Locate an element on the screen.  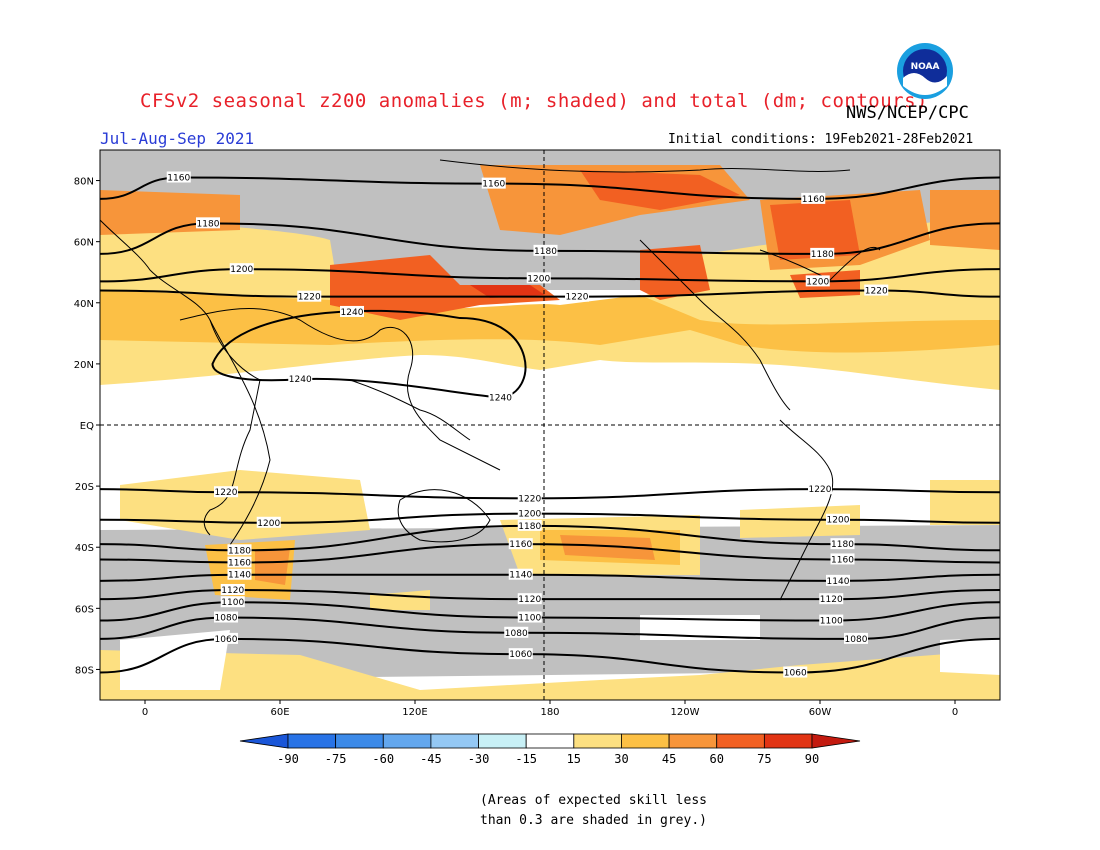
colorbar-boxes is located at coordinates (550, 741).